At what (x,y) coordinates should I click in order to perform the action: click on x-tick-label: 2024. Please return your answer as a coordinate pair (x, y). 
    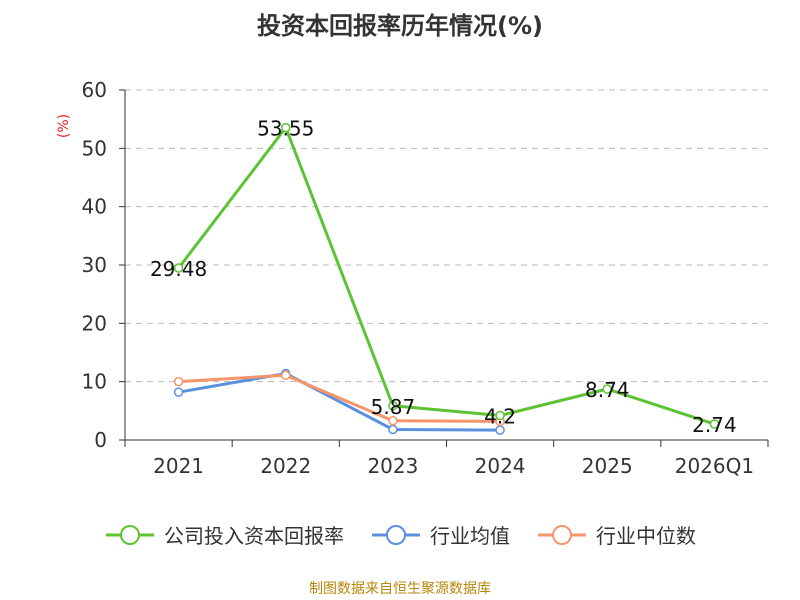
    Looking at the image, I should click on (500, 466).